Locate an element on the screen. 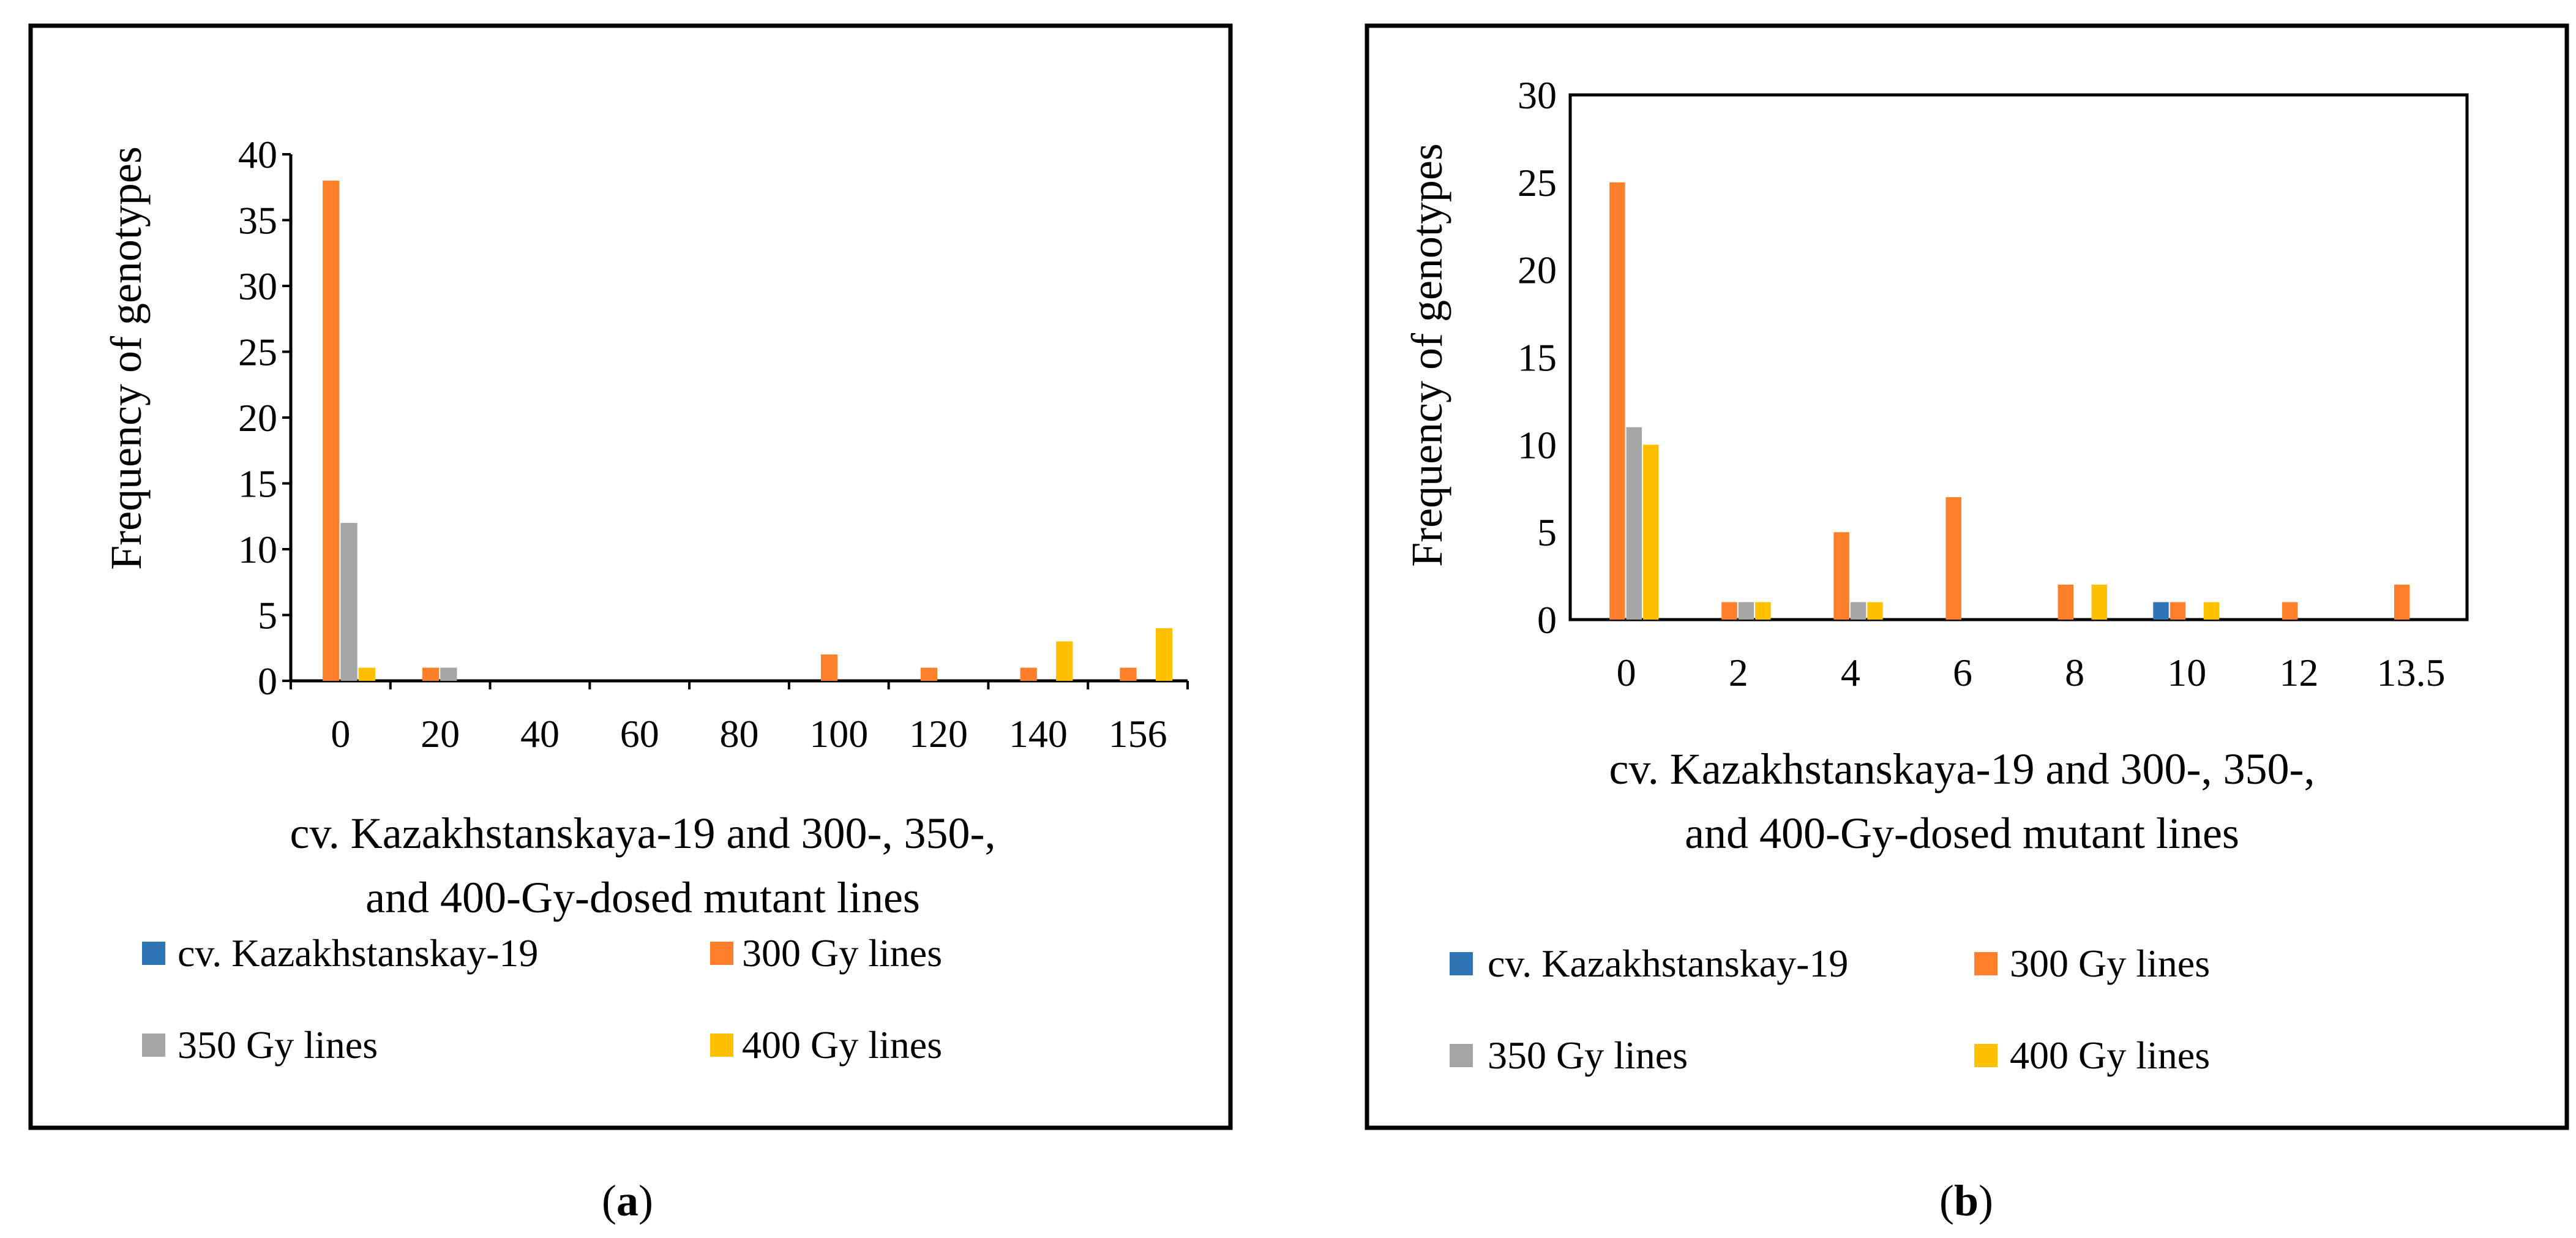 The image size is (2576, 1238). panel-a-y-tick-label: 0 is located at coordinates (267, 681).